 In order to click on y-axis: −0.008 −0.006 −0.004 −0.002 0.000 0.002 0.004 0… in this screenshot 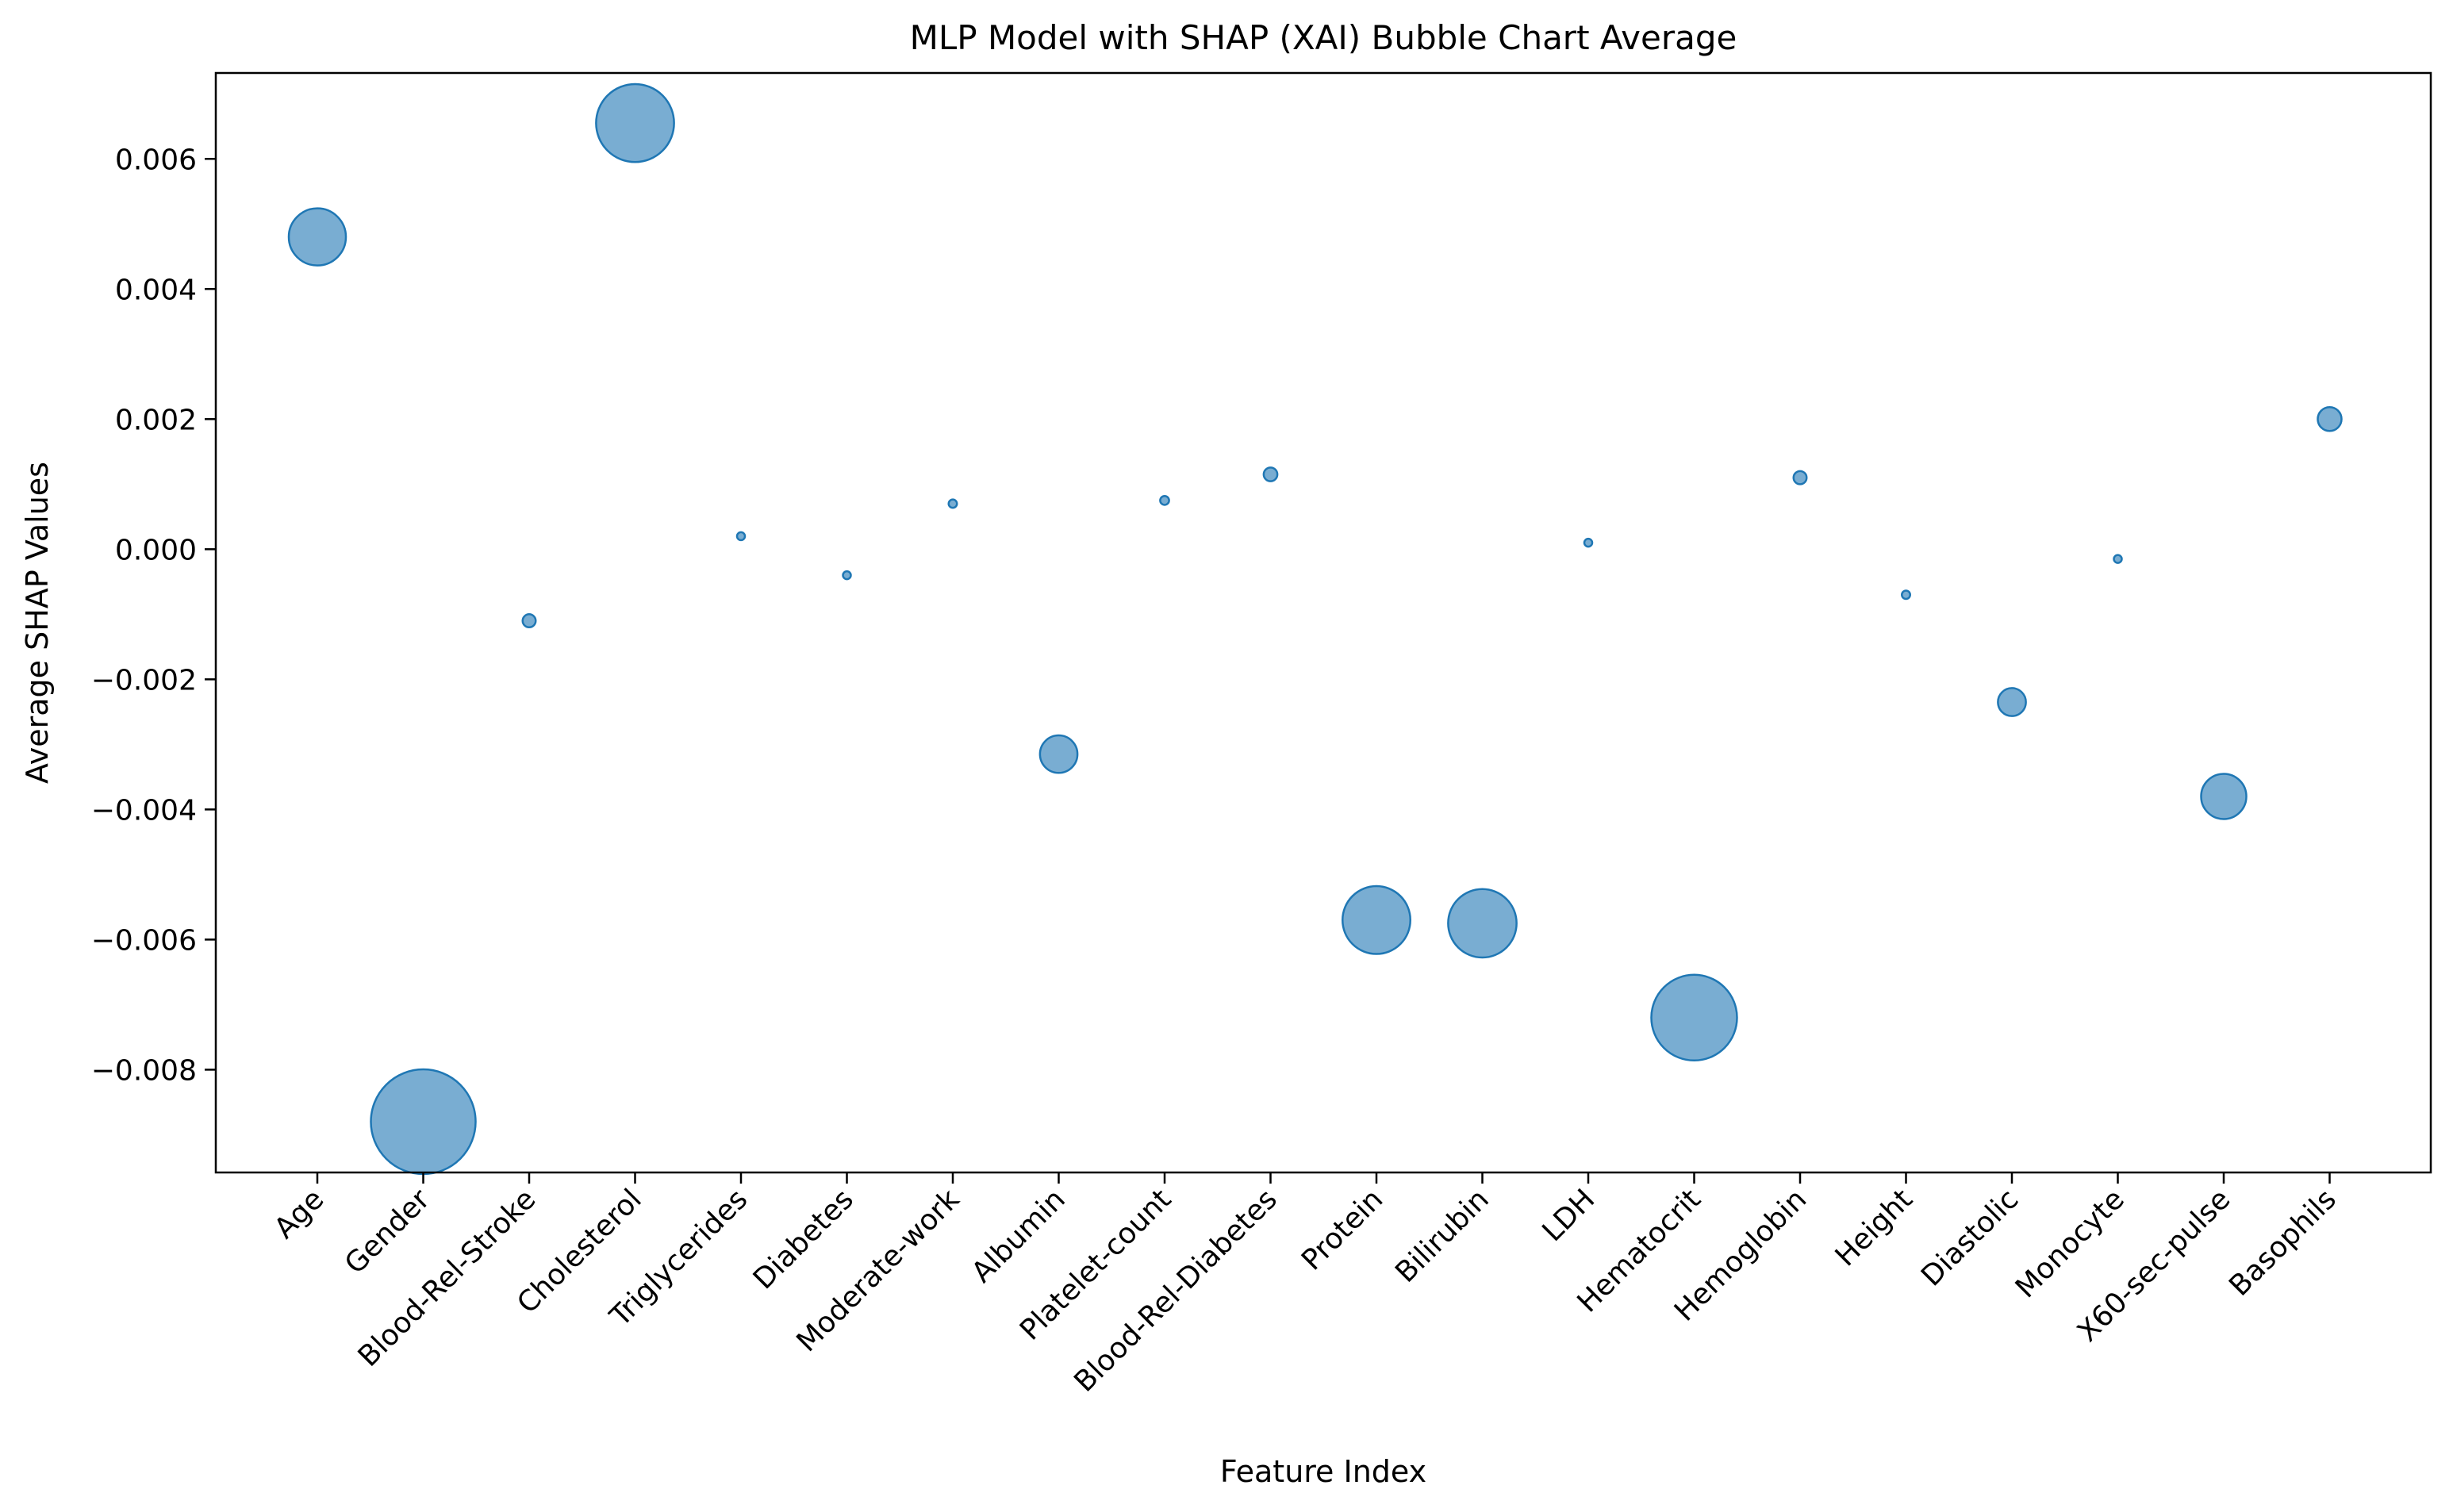, I will do `click(153, 616)`.